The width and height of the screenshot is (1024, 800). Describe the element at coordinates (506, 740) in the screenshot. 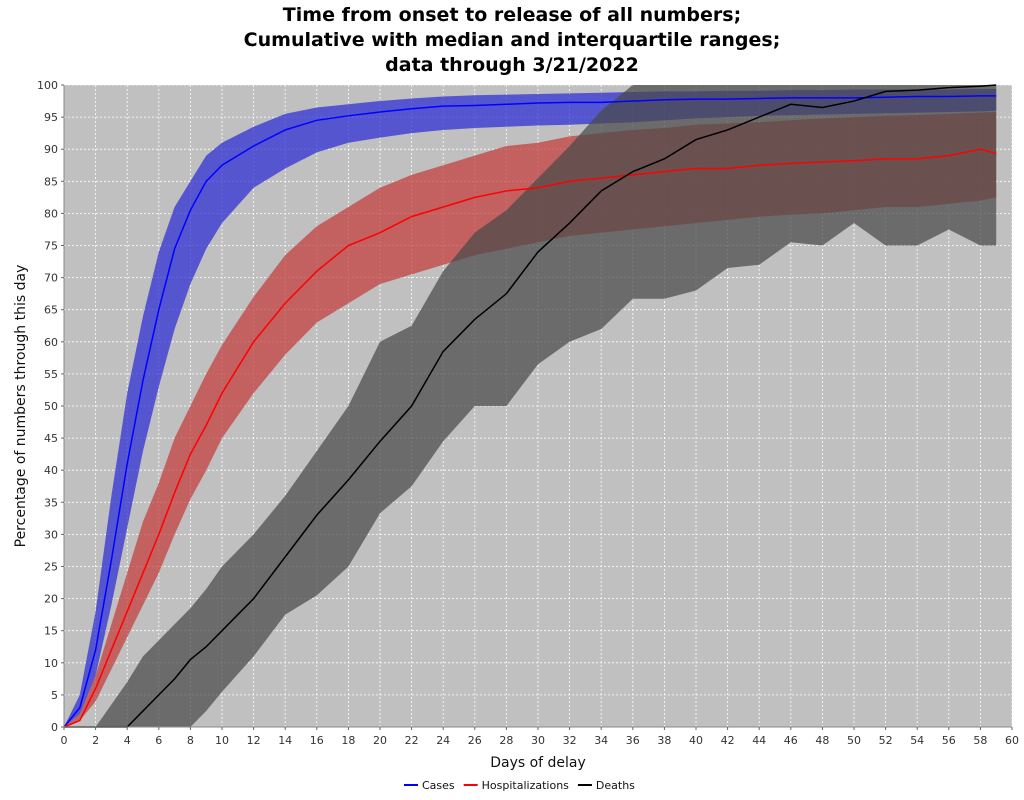

I see `x-tick-label: 28` at that location.